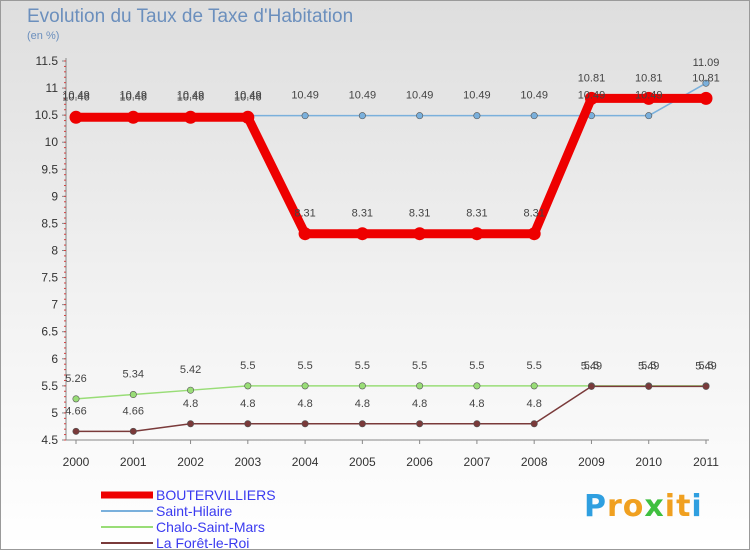 This screenshot has width=750, height=551. Describe the element at coordinates (54, 251) in the screenshot. I see `y-tick-label: 8` at that location.